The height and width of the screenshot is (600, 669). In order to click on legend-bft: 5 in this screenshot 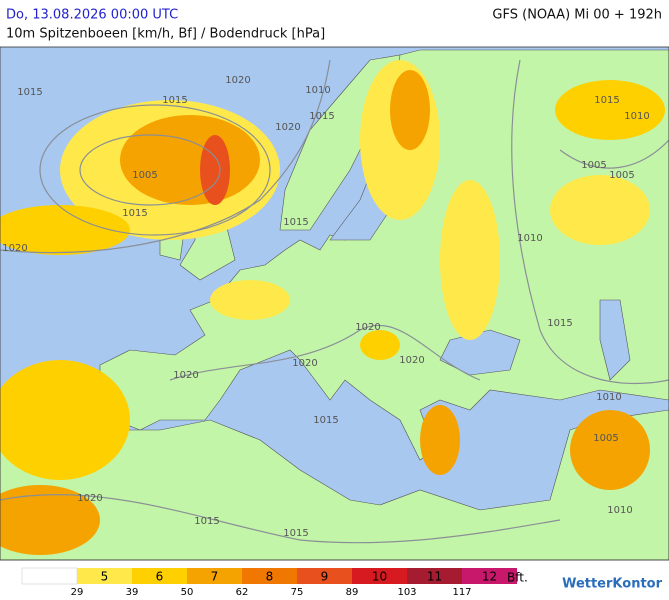, I will do `click(105, 577)`.